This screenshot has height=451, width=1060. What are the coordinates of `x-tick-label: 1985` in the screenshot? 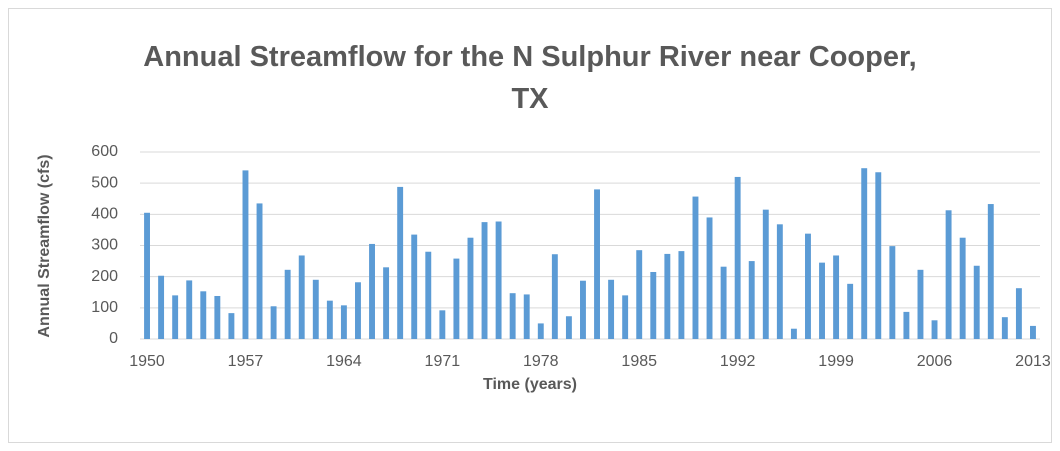 It's located at (639, 361).